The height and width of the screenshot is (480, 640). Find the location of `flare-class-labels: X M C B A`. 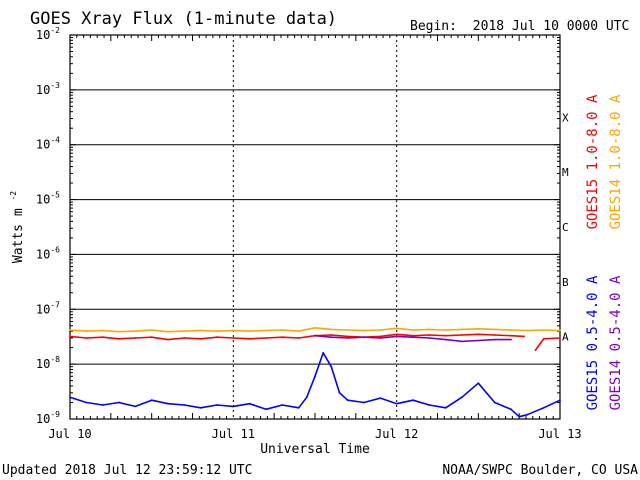

flare-class-labels: X M C B A is located at coordinates (565, 227).